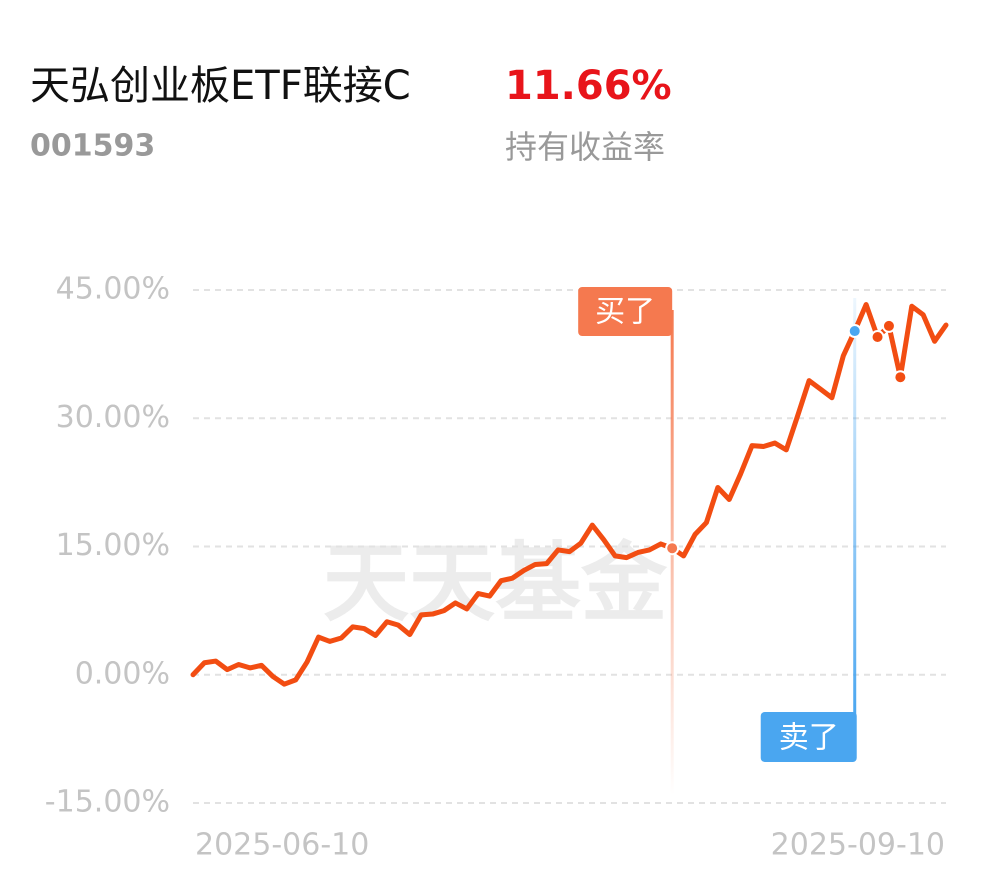 The image size is (990, 882). What do you see at coordinates (122, 673) in the screenshot?
I see `y-tick-label: 0.00%` at bounding box center [122, 673].